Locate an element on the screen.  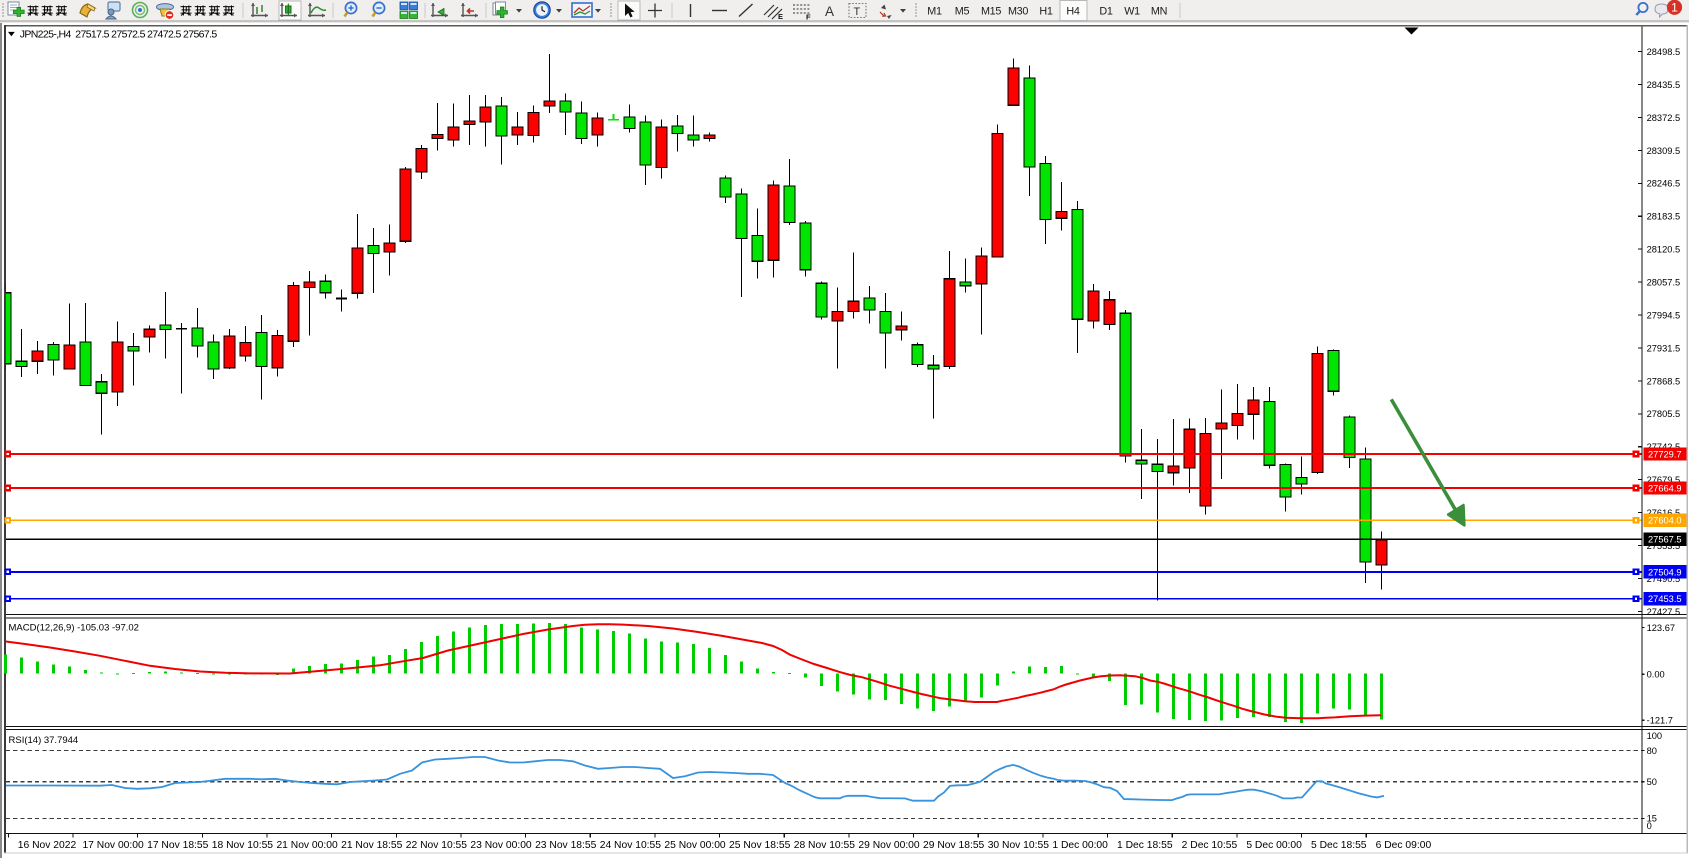
svg-text: H1 is located at coordinates (1045, 12).